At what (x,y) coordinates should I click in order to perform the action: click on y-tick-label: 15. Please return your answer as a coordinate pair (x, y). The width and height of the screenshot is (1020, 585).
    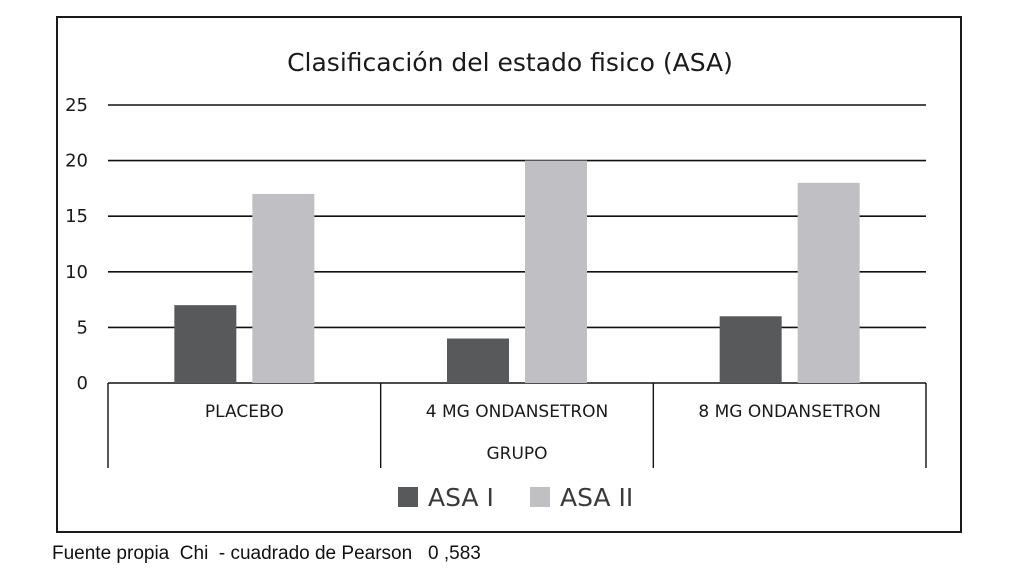
    Looking at the image, I should click on (76, 216).